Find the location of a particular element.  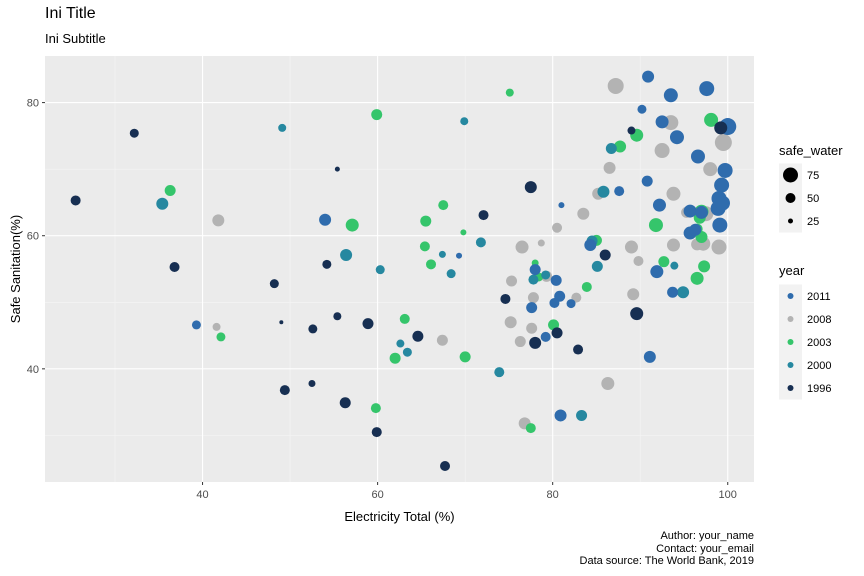

caption-source: Data source: The World Bank, 2019 is located at coordinates (666, 561).